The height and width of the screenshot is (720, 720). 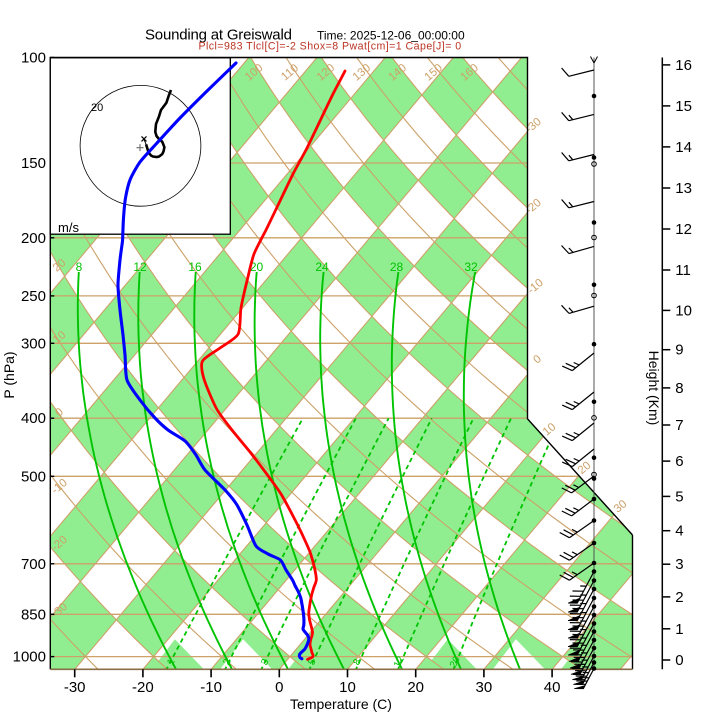 I want to click on svg-text: 400, so click(x=33, y=418).